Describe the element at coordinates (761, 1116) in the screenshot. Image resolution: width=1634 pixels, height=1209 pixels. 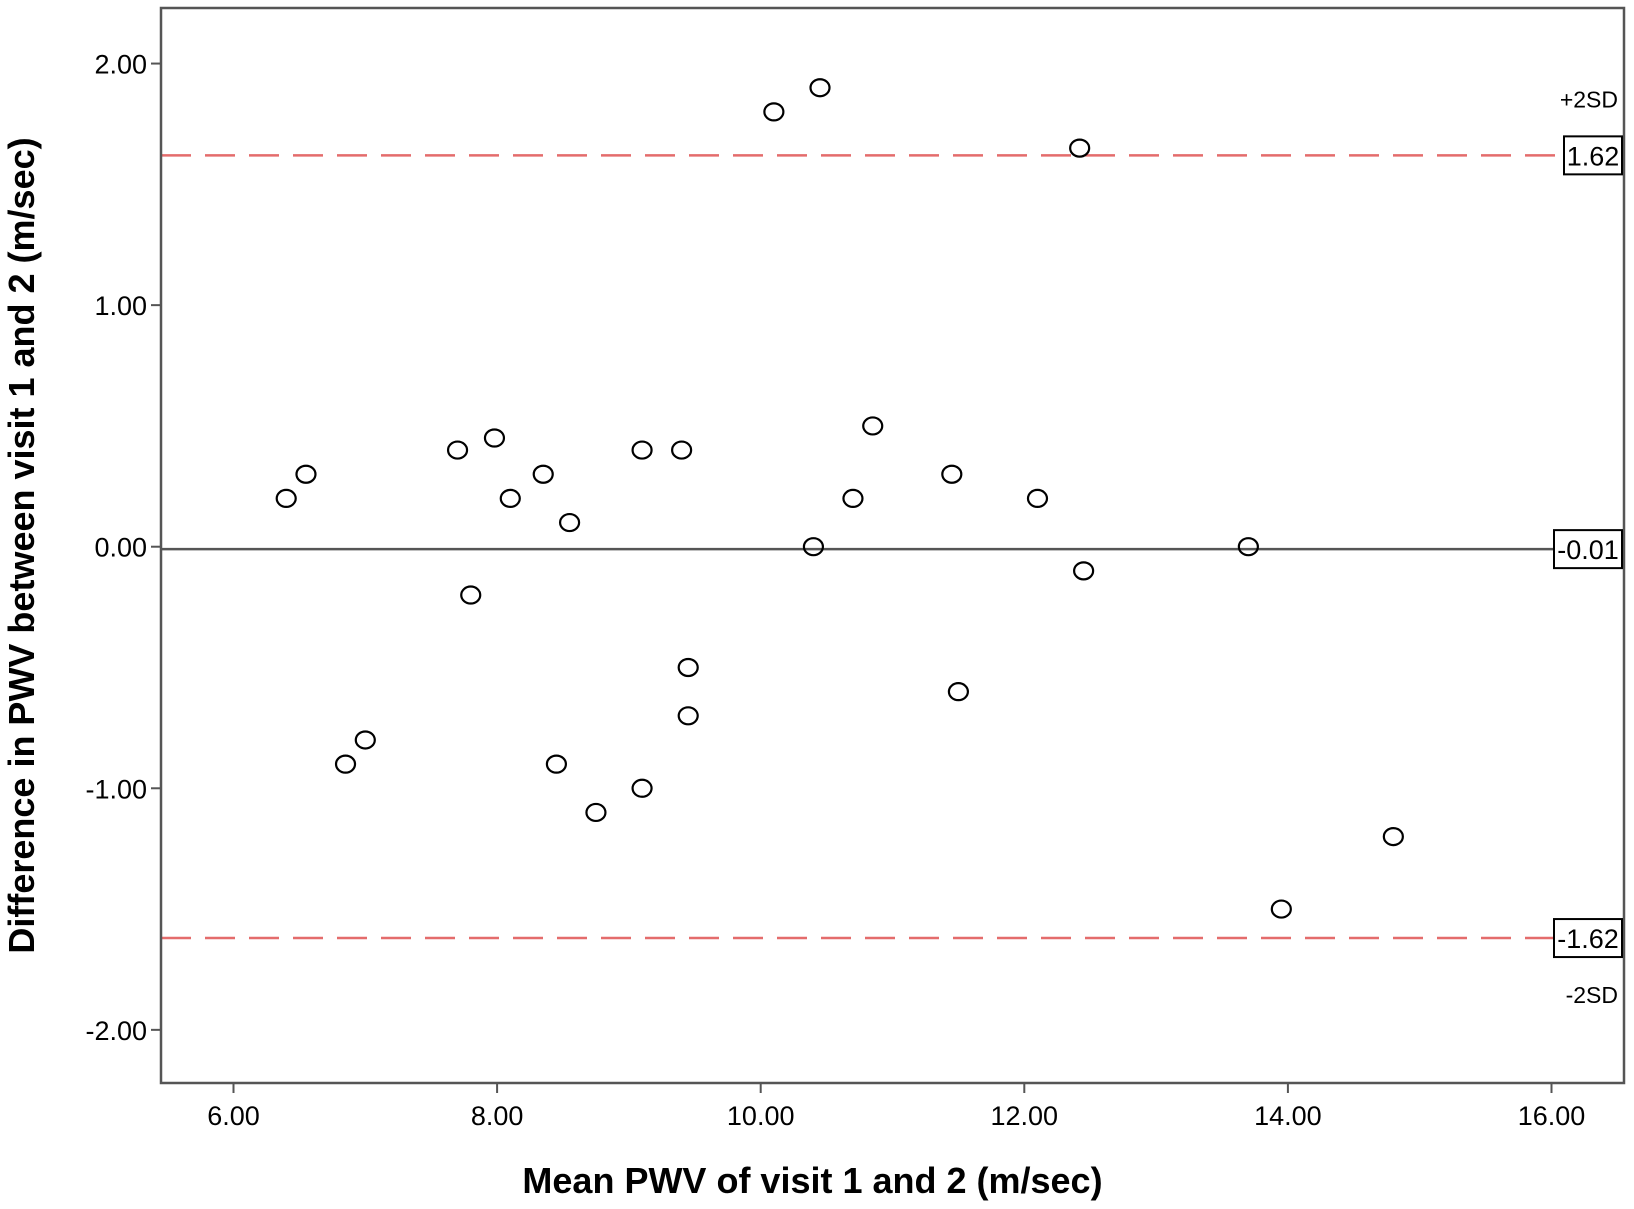
I see `x-tick-label: 10.00` at that location.